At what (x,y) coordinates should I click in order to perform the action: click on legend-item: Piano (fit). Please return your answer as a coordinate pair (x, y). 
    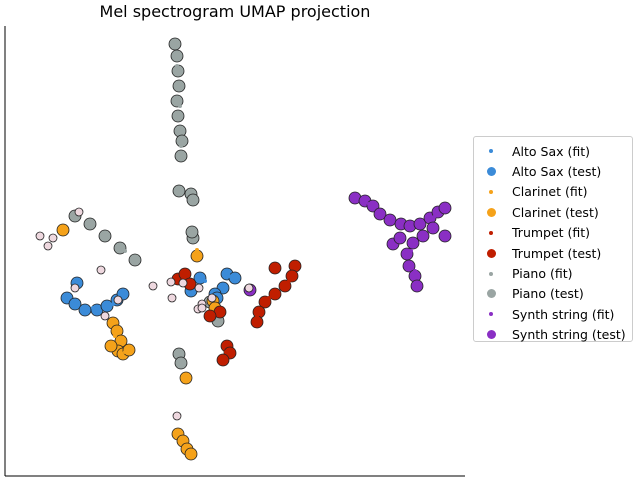
    Looking at the image, I should click on (553, 273).